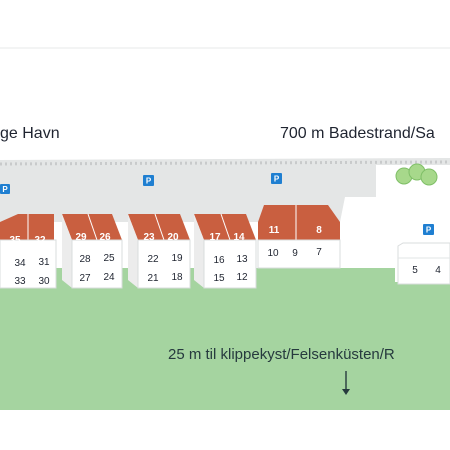  What do you see at coordinates (105, 237) in the screenshot?
I see `unit-26: 26` at bounding box center [105, 237].